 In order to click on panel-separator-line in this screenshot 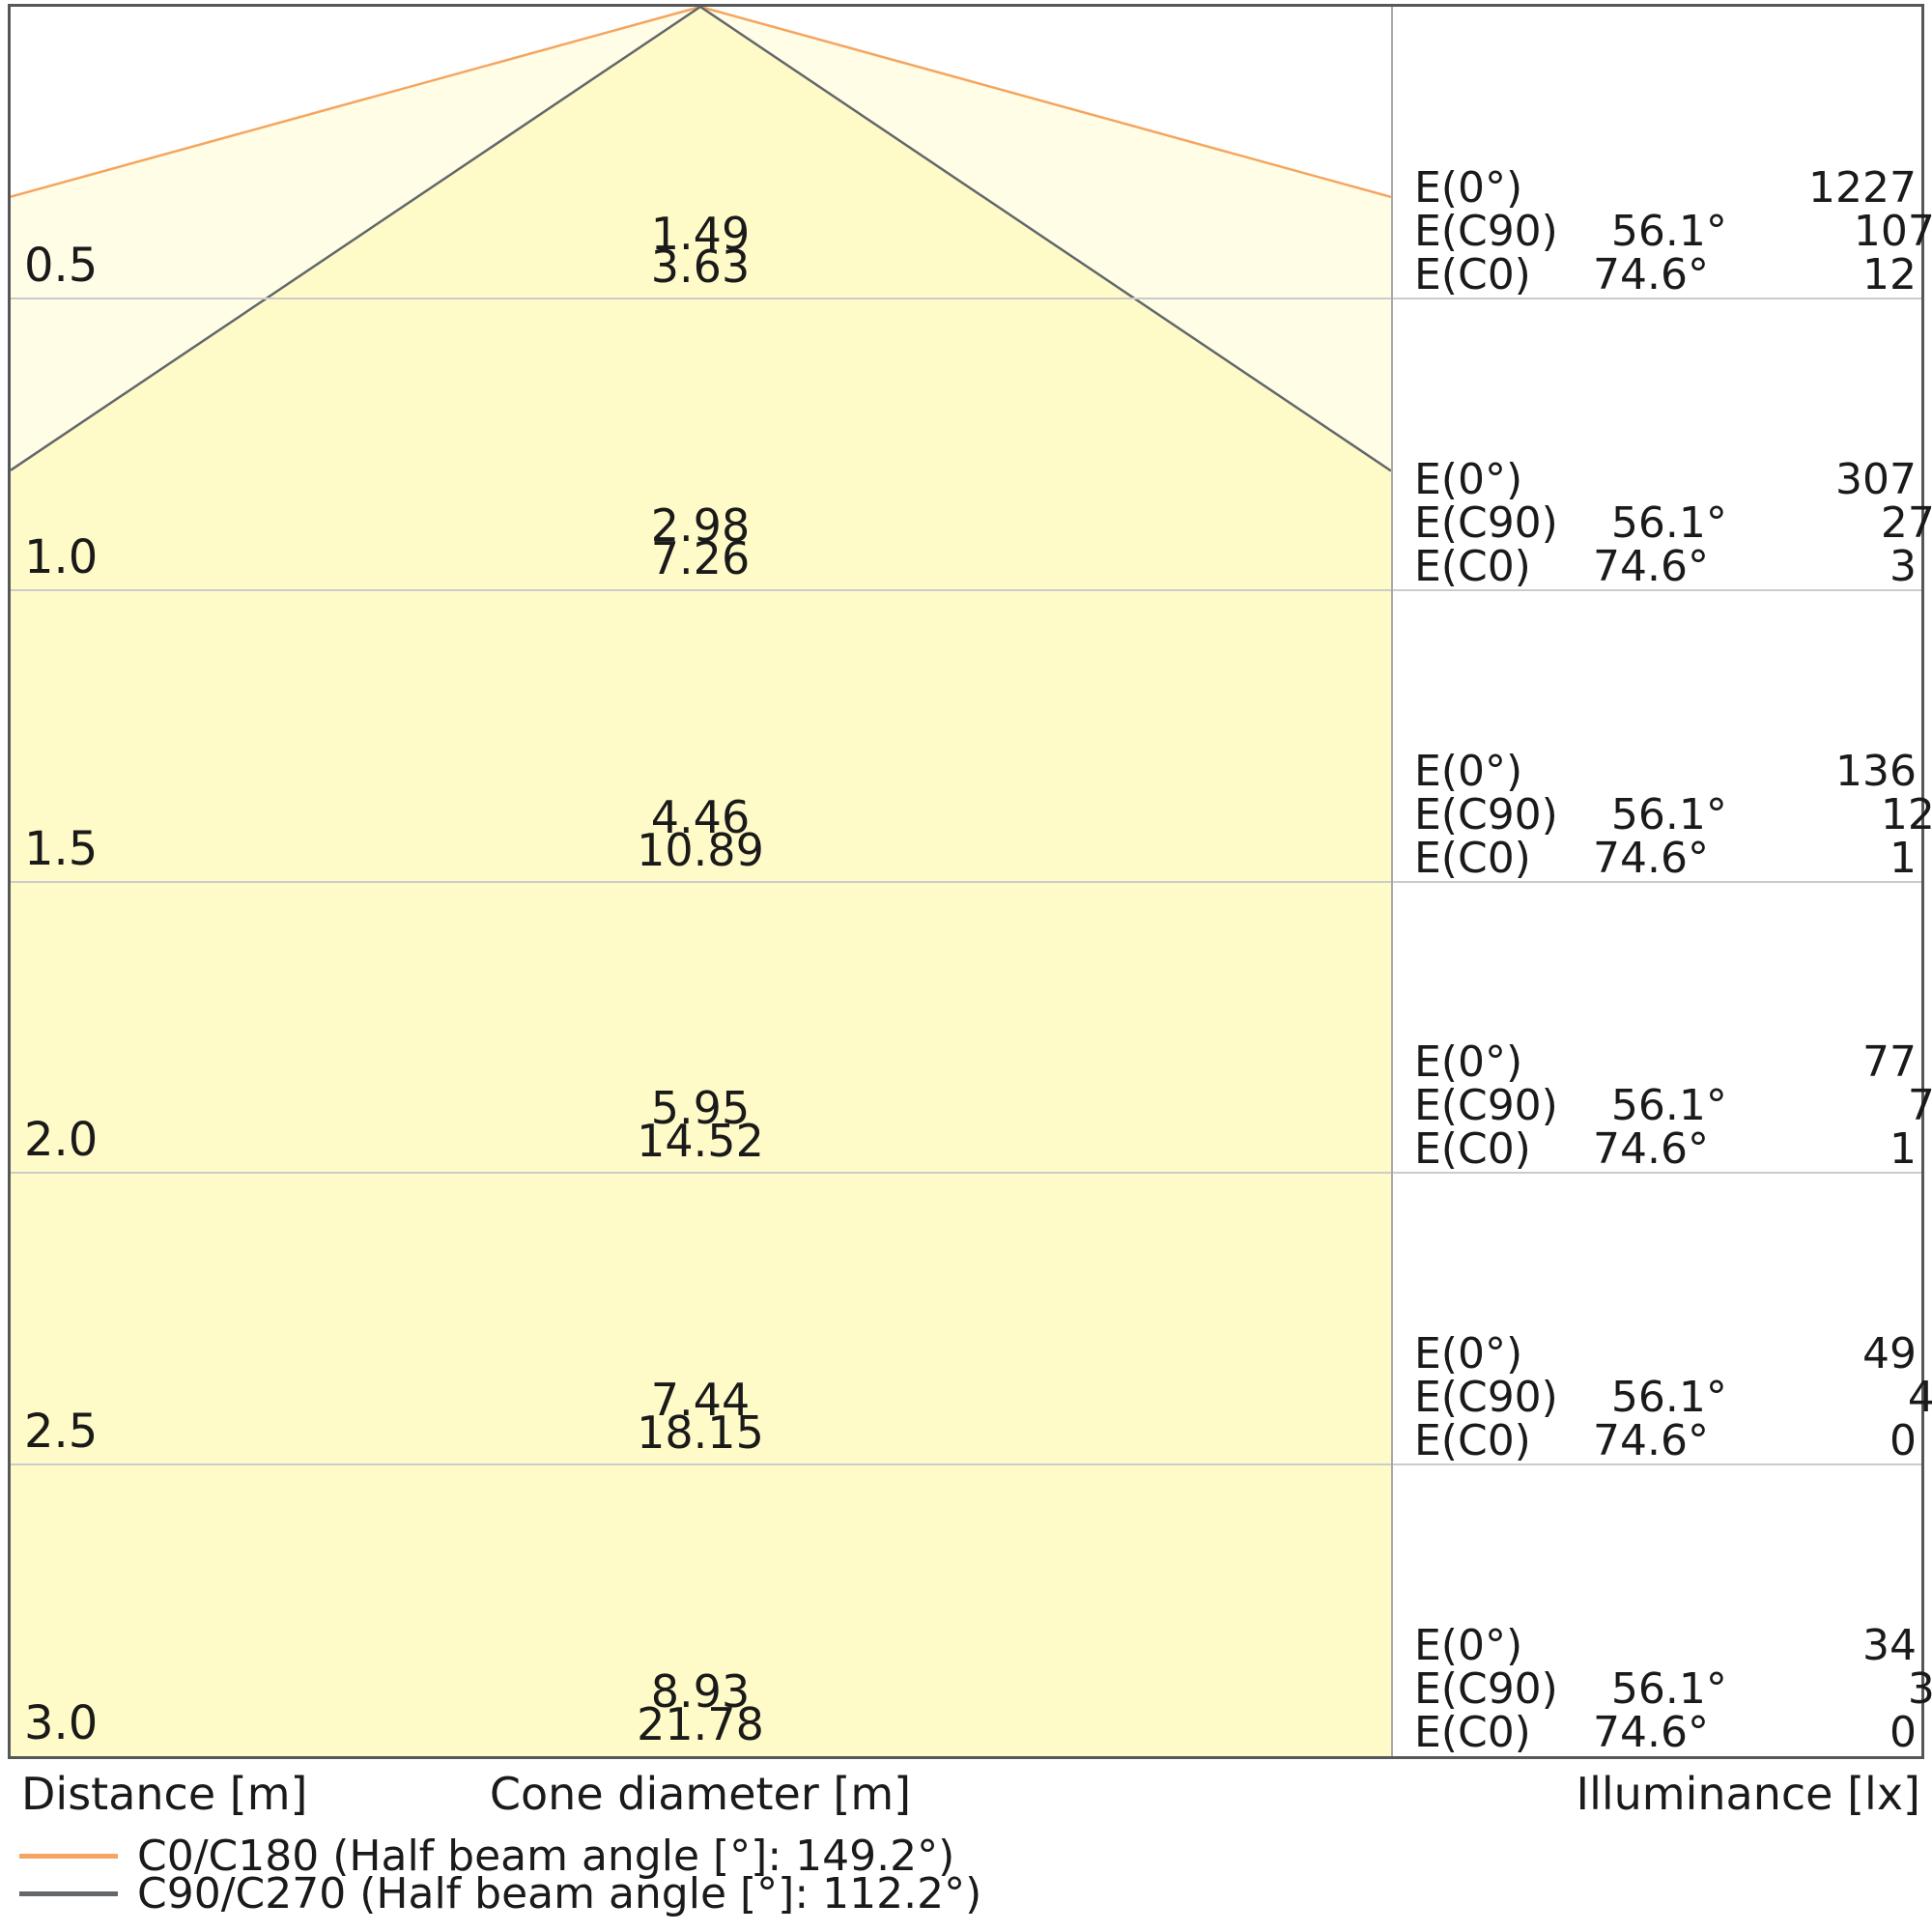, I will do `click(1392, 881)`.